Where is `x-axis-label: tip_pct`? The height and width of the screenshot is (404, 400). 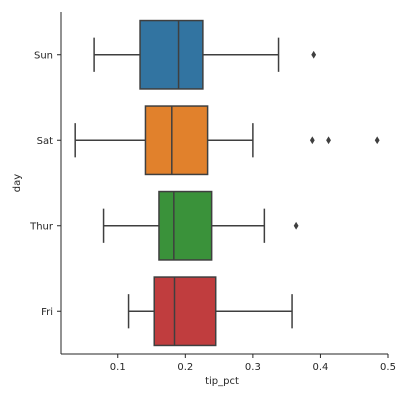 x-axis-label: tip_pct is located at coordinates (222, 381).